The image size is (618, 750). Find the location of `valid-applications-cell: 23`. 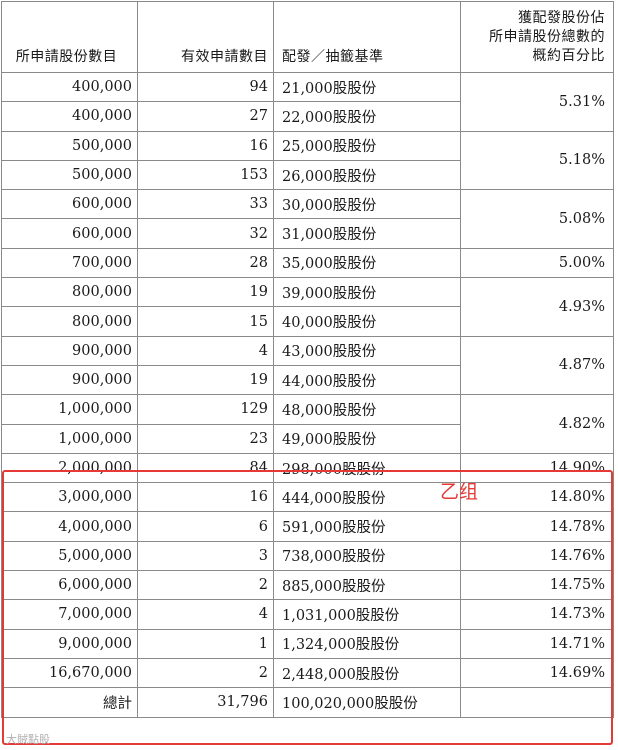

valid-applications-cell: 23 is located at coordinates (205, 438).